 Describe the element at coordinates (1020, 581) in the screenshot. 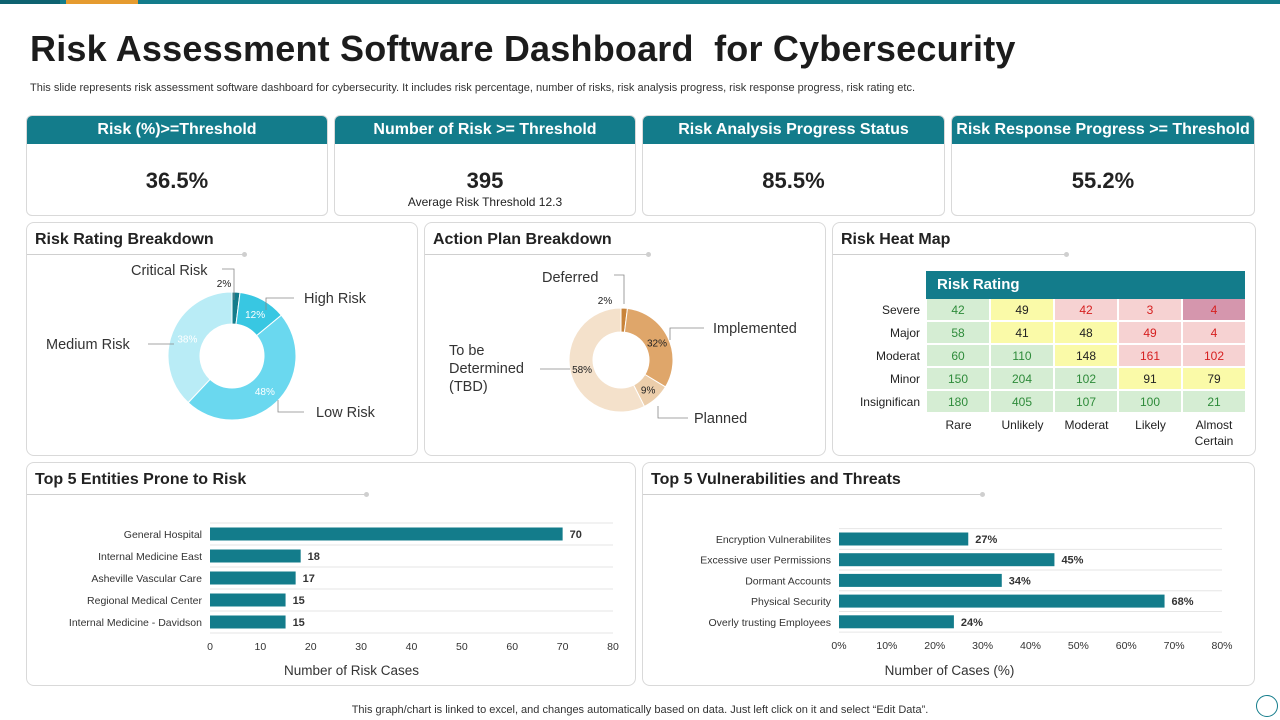

I see `bar-value-label: 34%` at that location.